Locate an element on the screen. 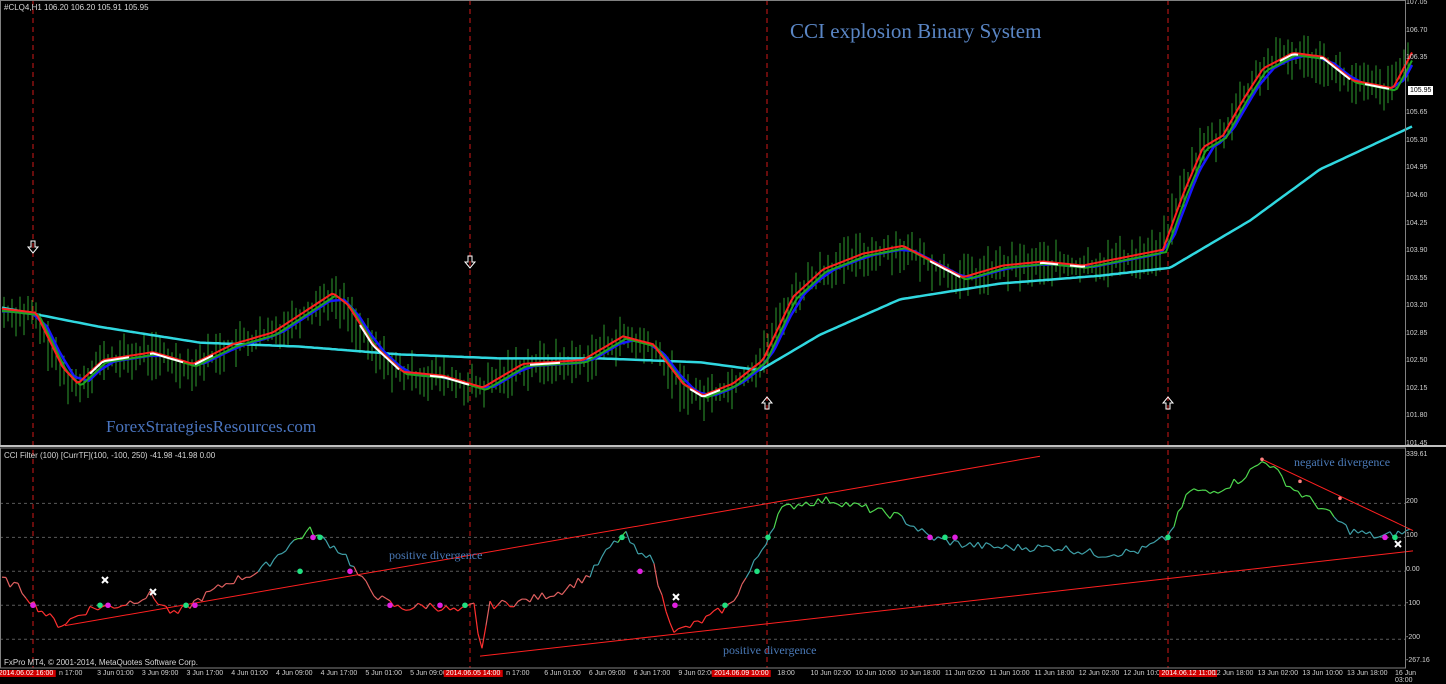 This screenshot has height=684, width=1446. price-tick-label: 102.15 is located at coordinates (1424, 388).